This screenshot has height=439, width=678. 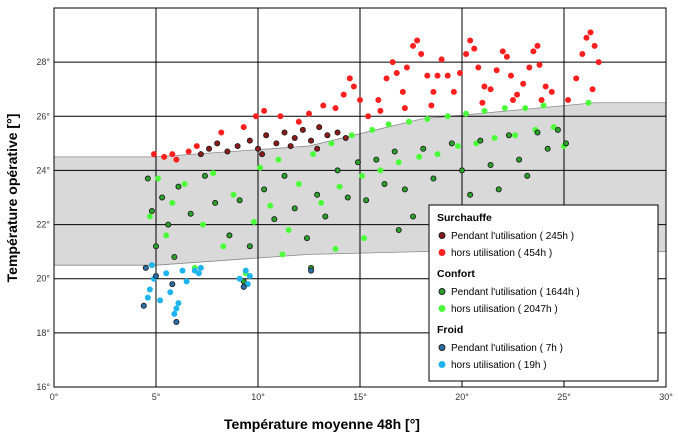 I want to click on legend-group-title: Surchauffe, so click(x=464, y=218).